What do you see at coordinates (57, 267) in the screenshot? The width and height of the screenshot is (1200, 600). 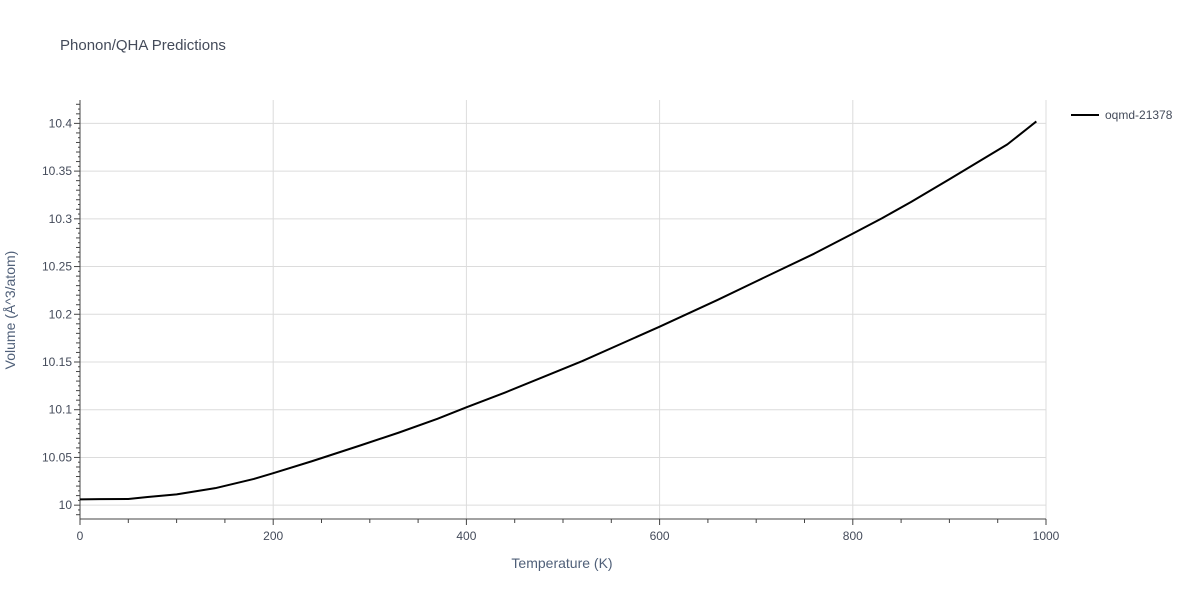 I see `y-tick-label: 10.25` at bounding box center [57, 267].